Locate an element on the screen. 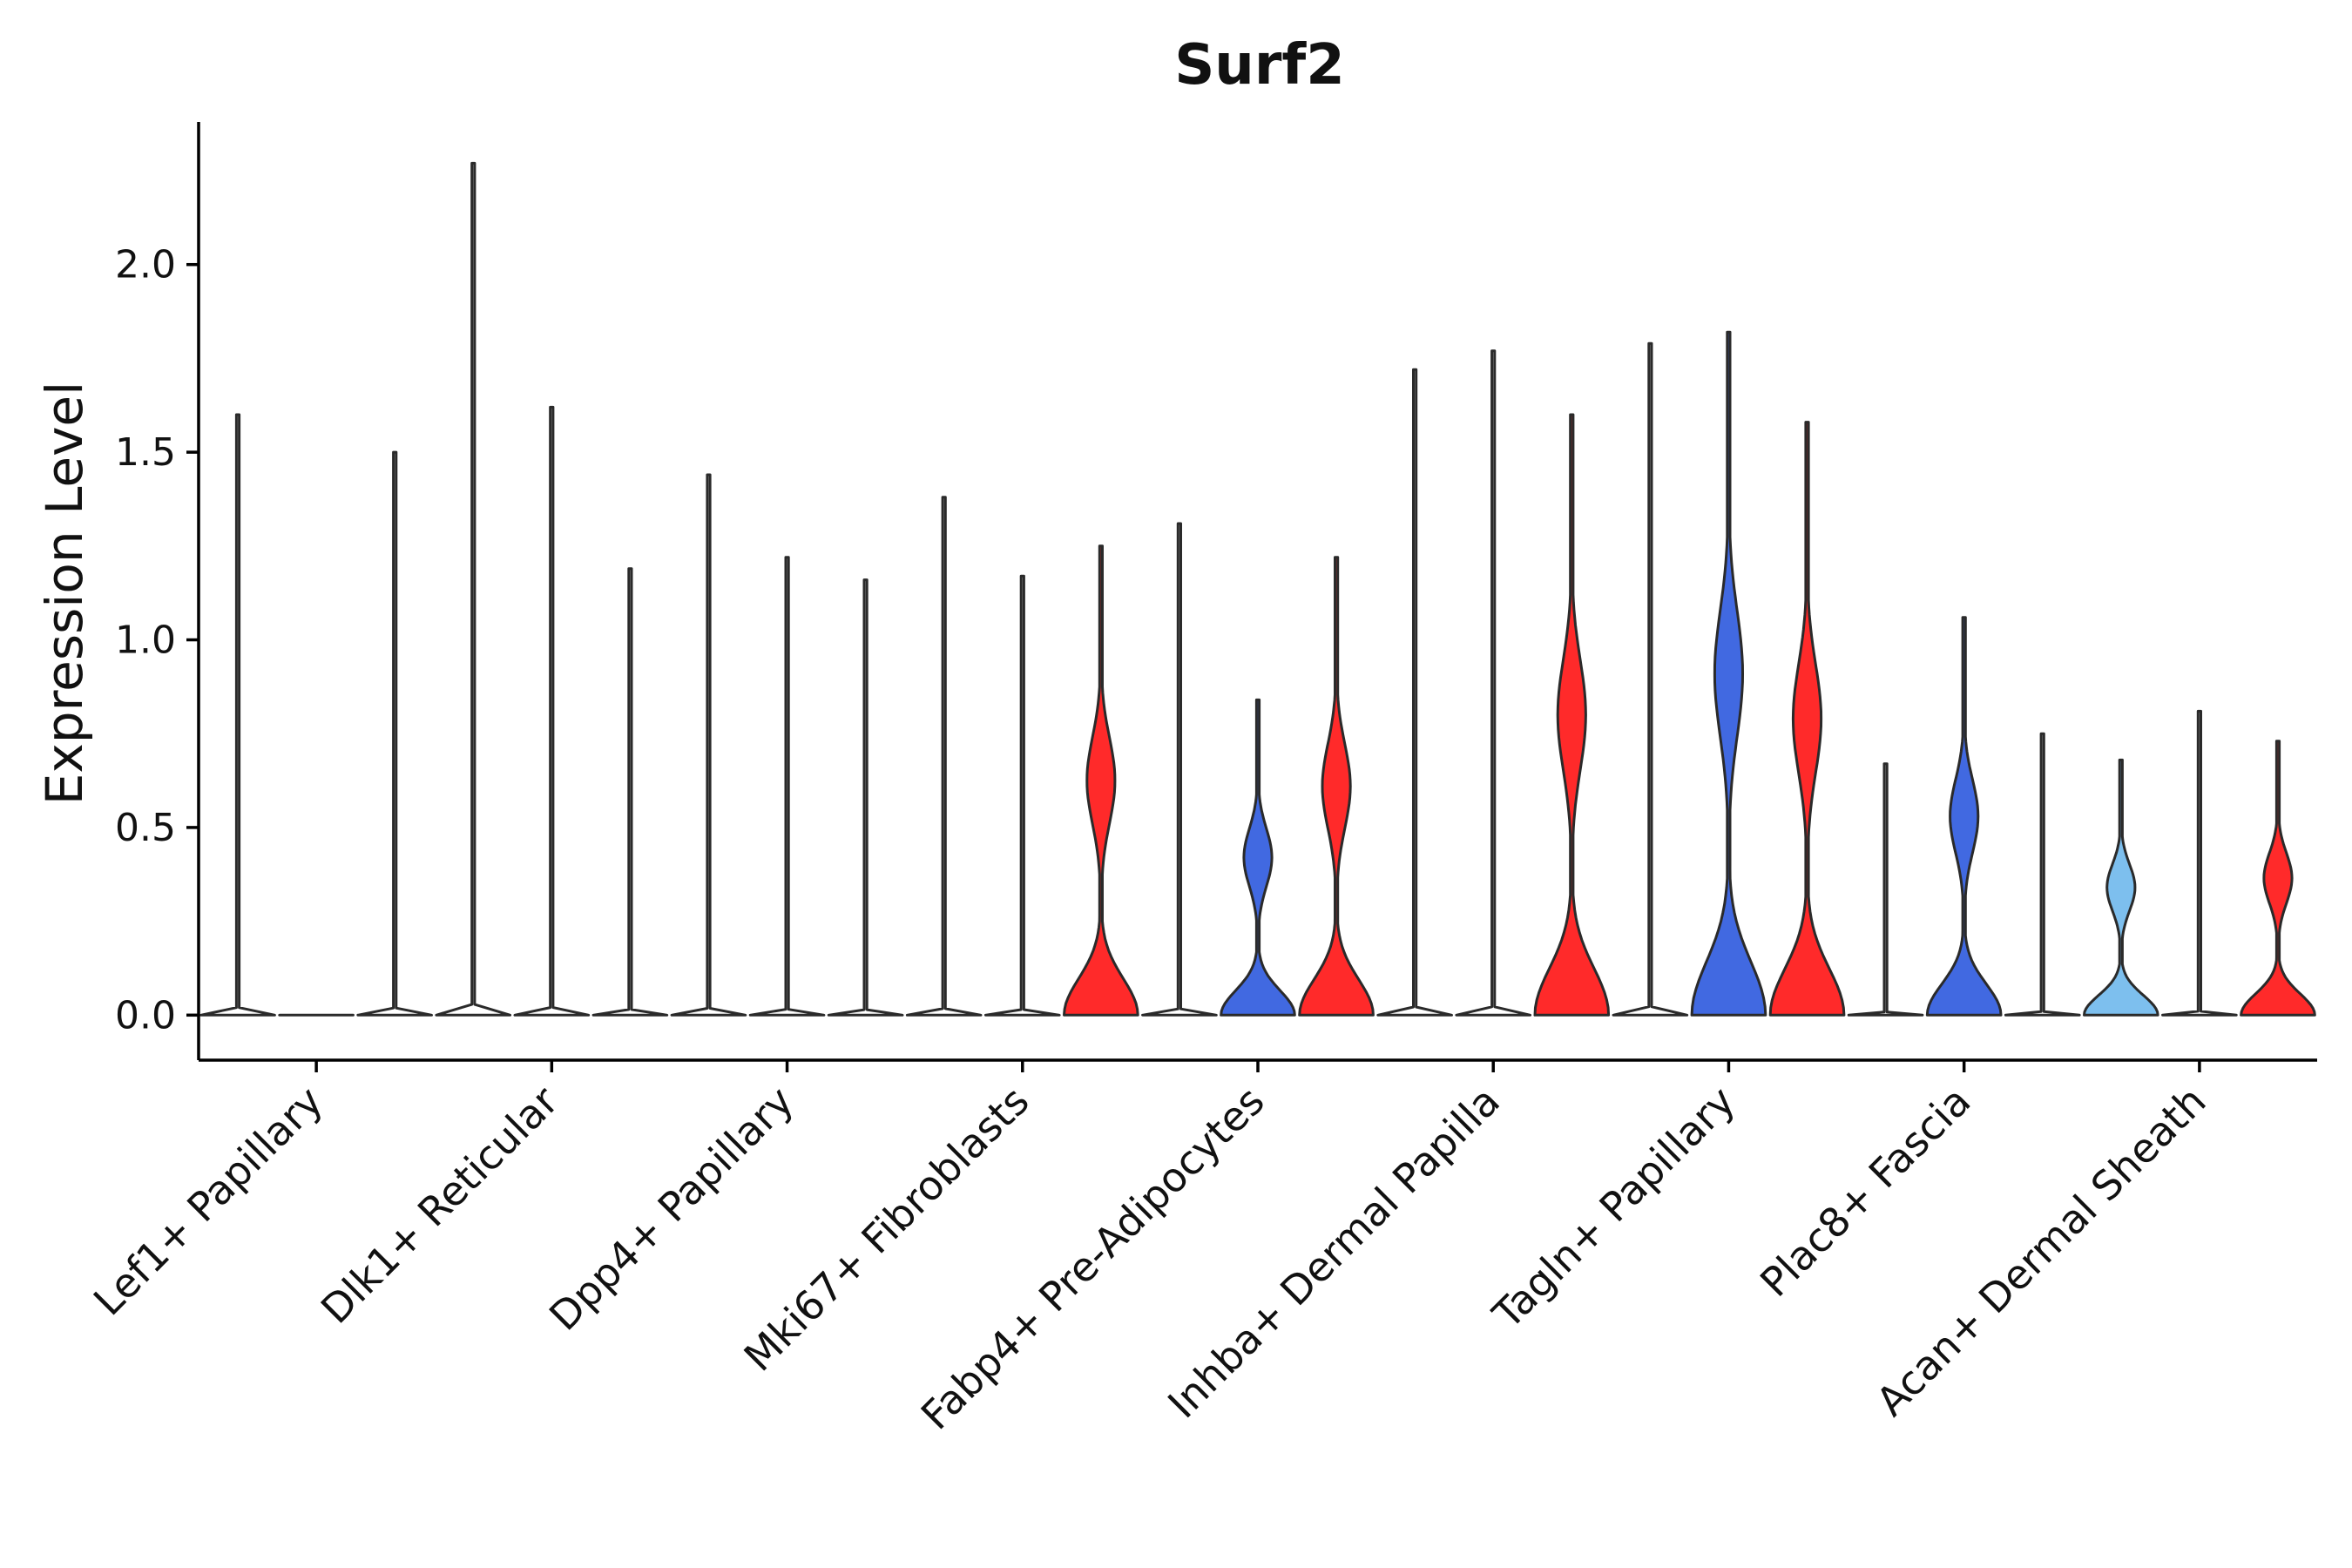  violin-dlk1-reticular-group2 is located at coordinates (552, 711).